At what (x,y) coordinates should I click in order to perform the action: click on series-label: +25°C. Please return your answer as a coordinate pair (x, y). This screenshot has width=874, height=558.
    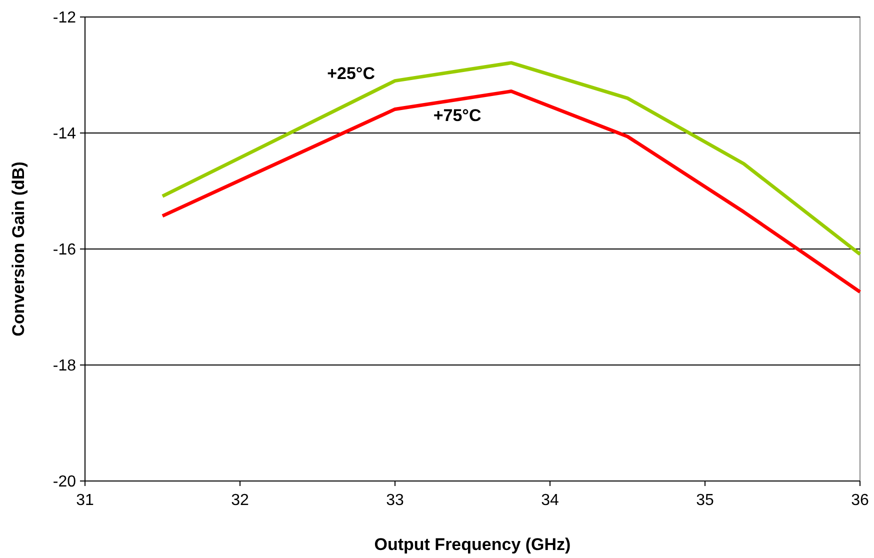
    Looking at the image, I should click on (351, 73).